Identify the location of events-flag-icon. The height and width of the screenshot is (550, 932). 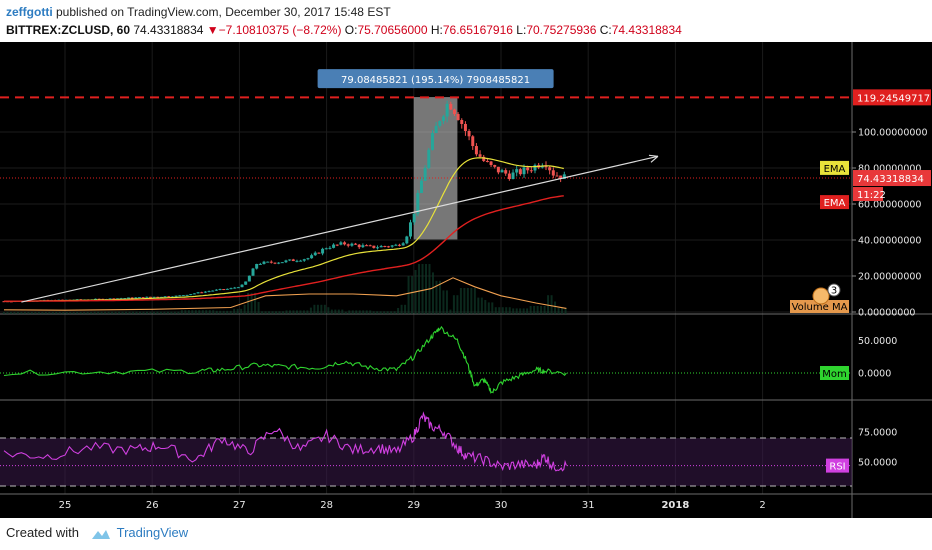
(821, 296).